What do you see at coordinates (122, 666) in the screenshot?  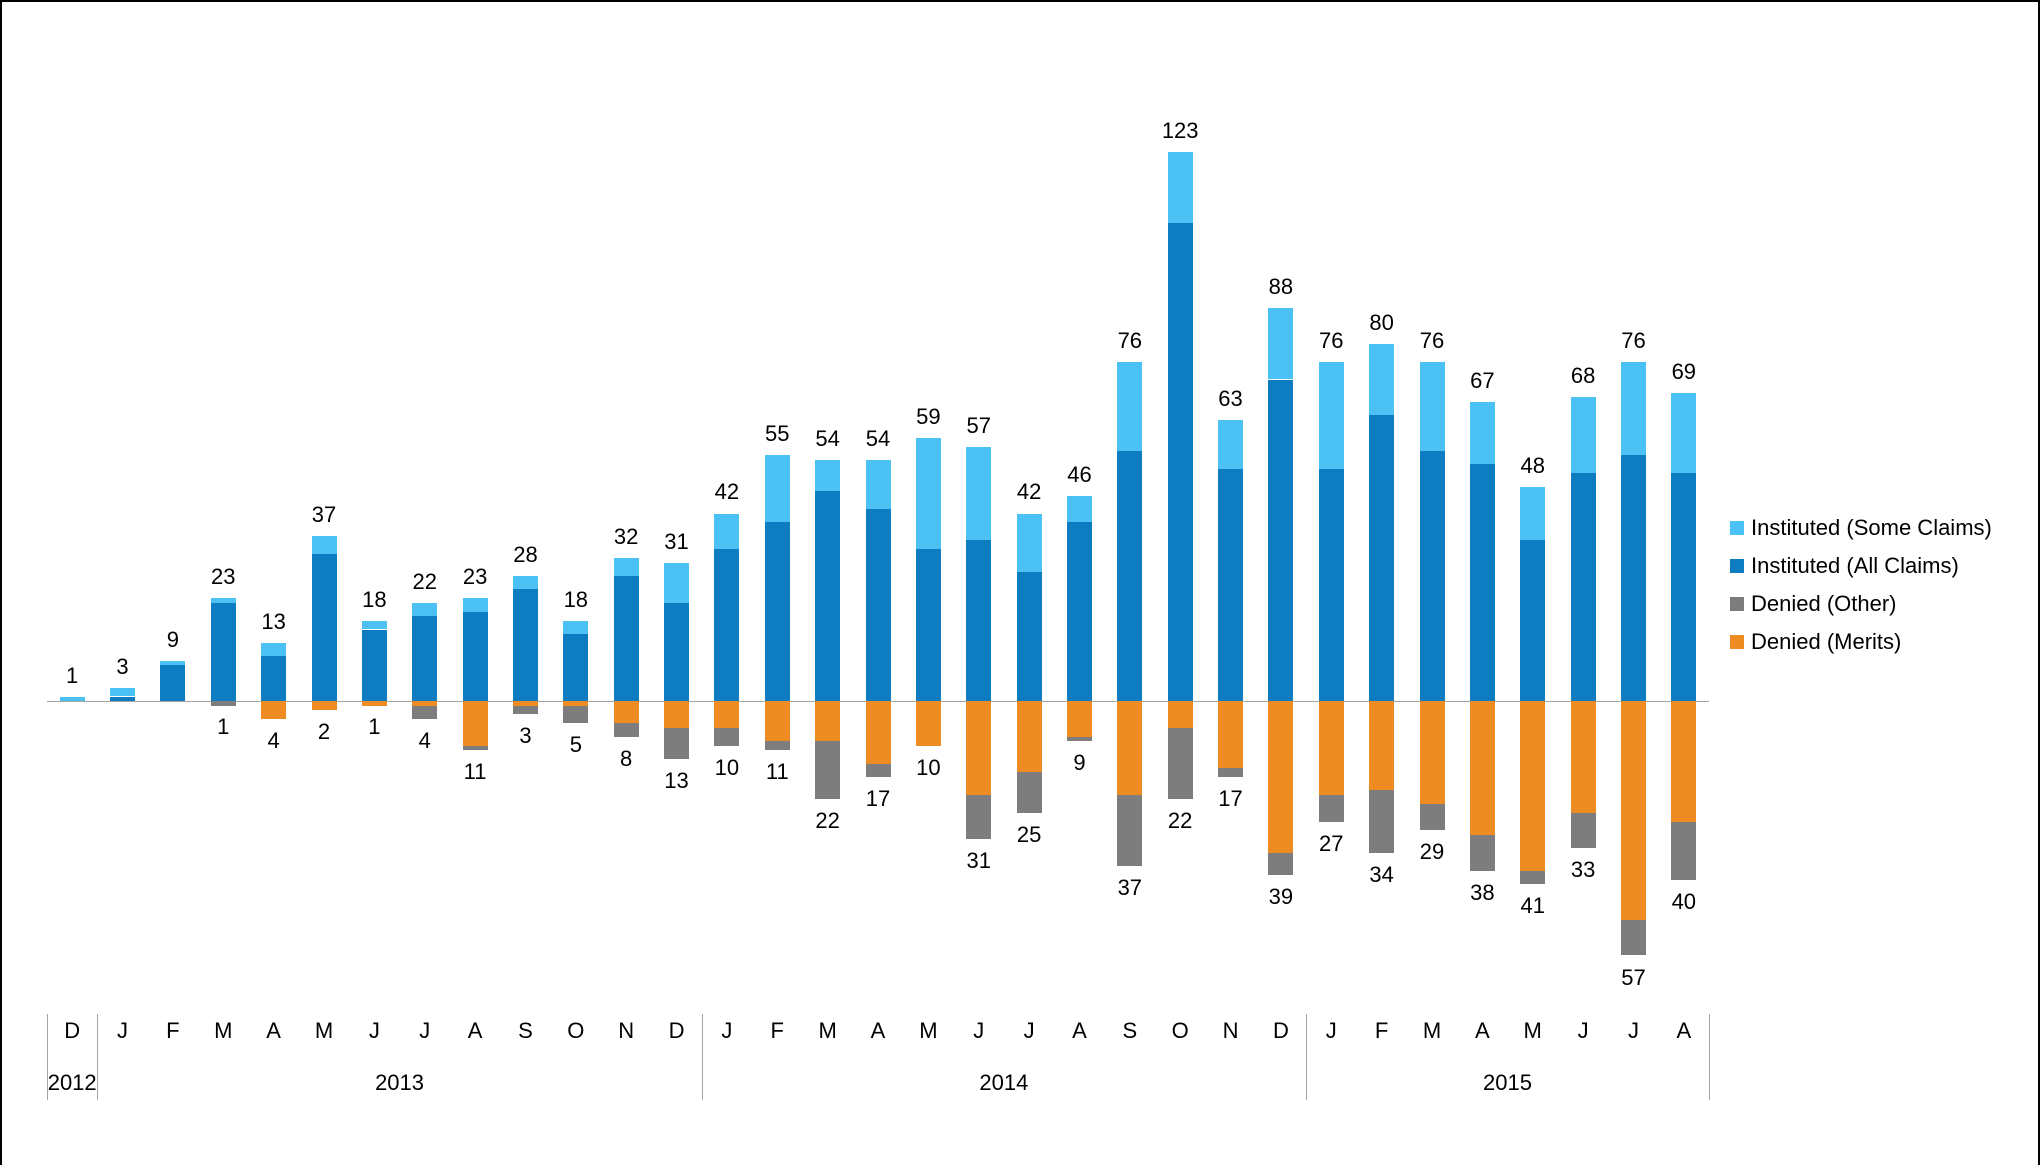 I see `bar-value-label-positive: 3` at bounding box center [122, 666].